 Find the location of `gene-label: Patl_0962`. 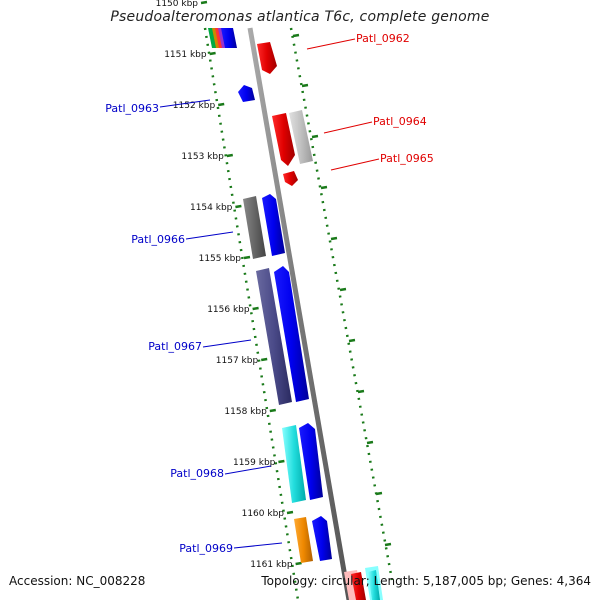

gene-label: Patl_0962 is located at coordinates (383, 38).